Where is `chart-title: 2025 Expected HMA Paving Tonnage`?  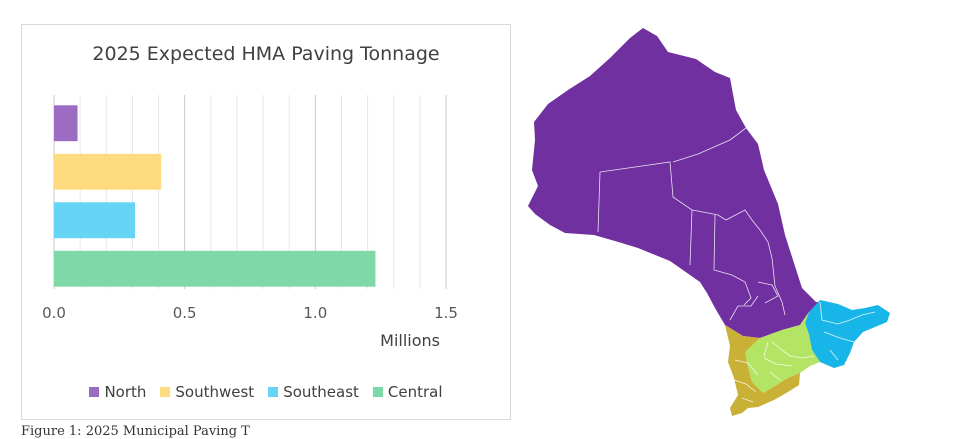
chart-title: 2025 Expected HMA Paving Tonnage is located at coordinates (266, 54).